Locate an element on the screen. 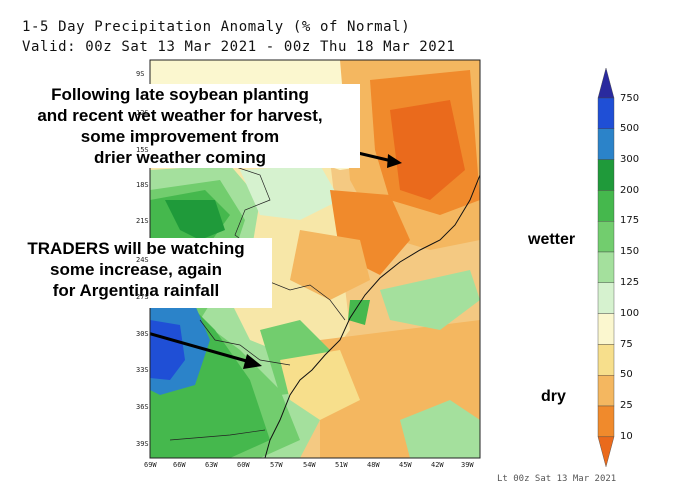  lat-label: 15S is located at coordinates (142, 150).